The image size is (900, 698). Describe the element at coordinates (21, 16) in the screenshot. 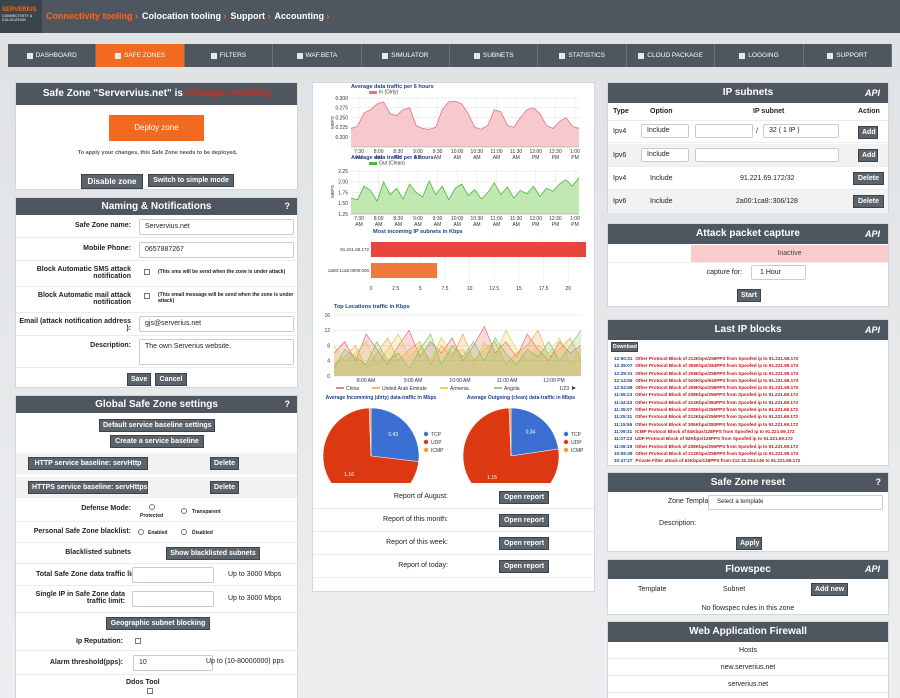

I see `logo: SERVERIUS CONNECTIVITY & COLOCATION` at that location.